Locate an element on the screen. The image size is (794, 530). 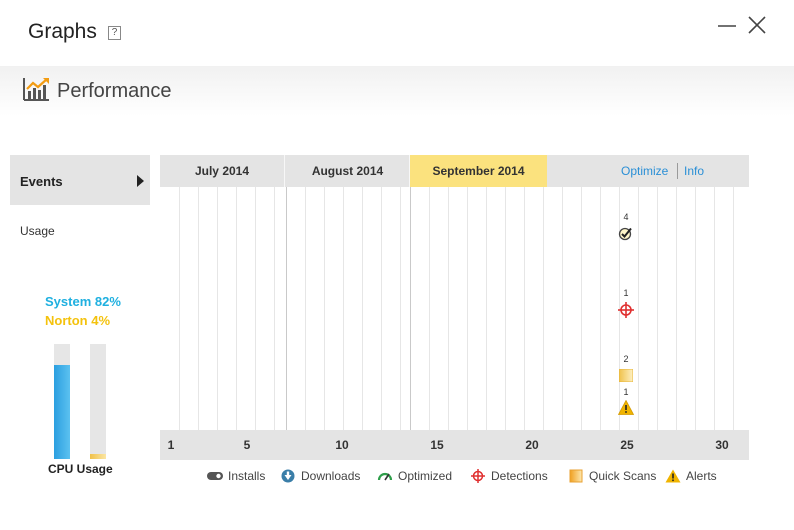
legend-alerts: Alerts is located at coordinates (691, 476).